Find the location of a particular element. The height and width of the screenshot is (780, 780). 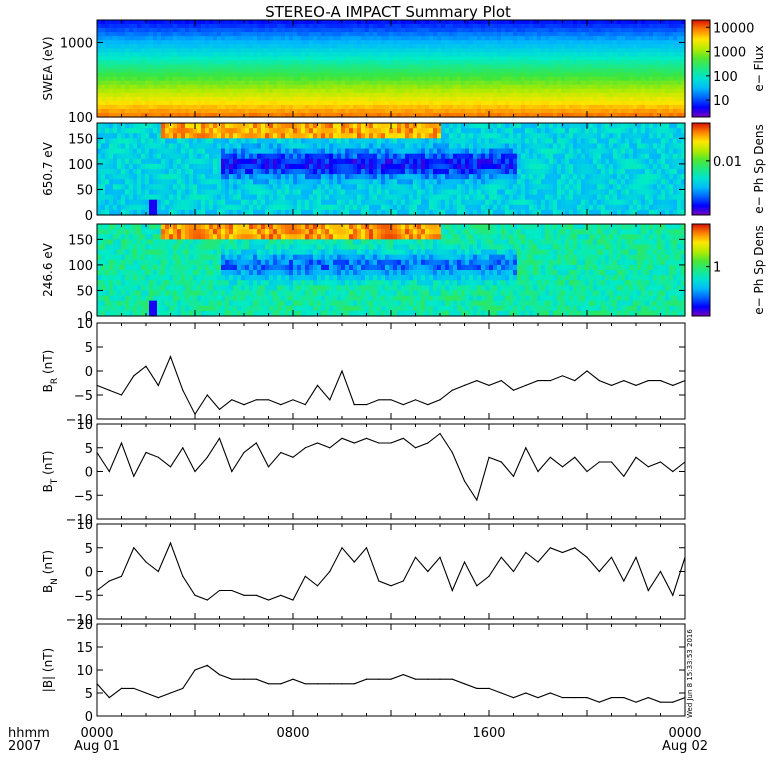

bmag-ytick-label: 10 is located at coordinates (84, 671).